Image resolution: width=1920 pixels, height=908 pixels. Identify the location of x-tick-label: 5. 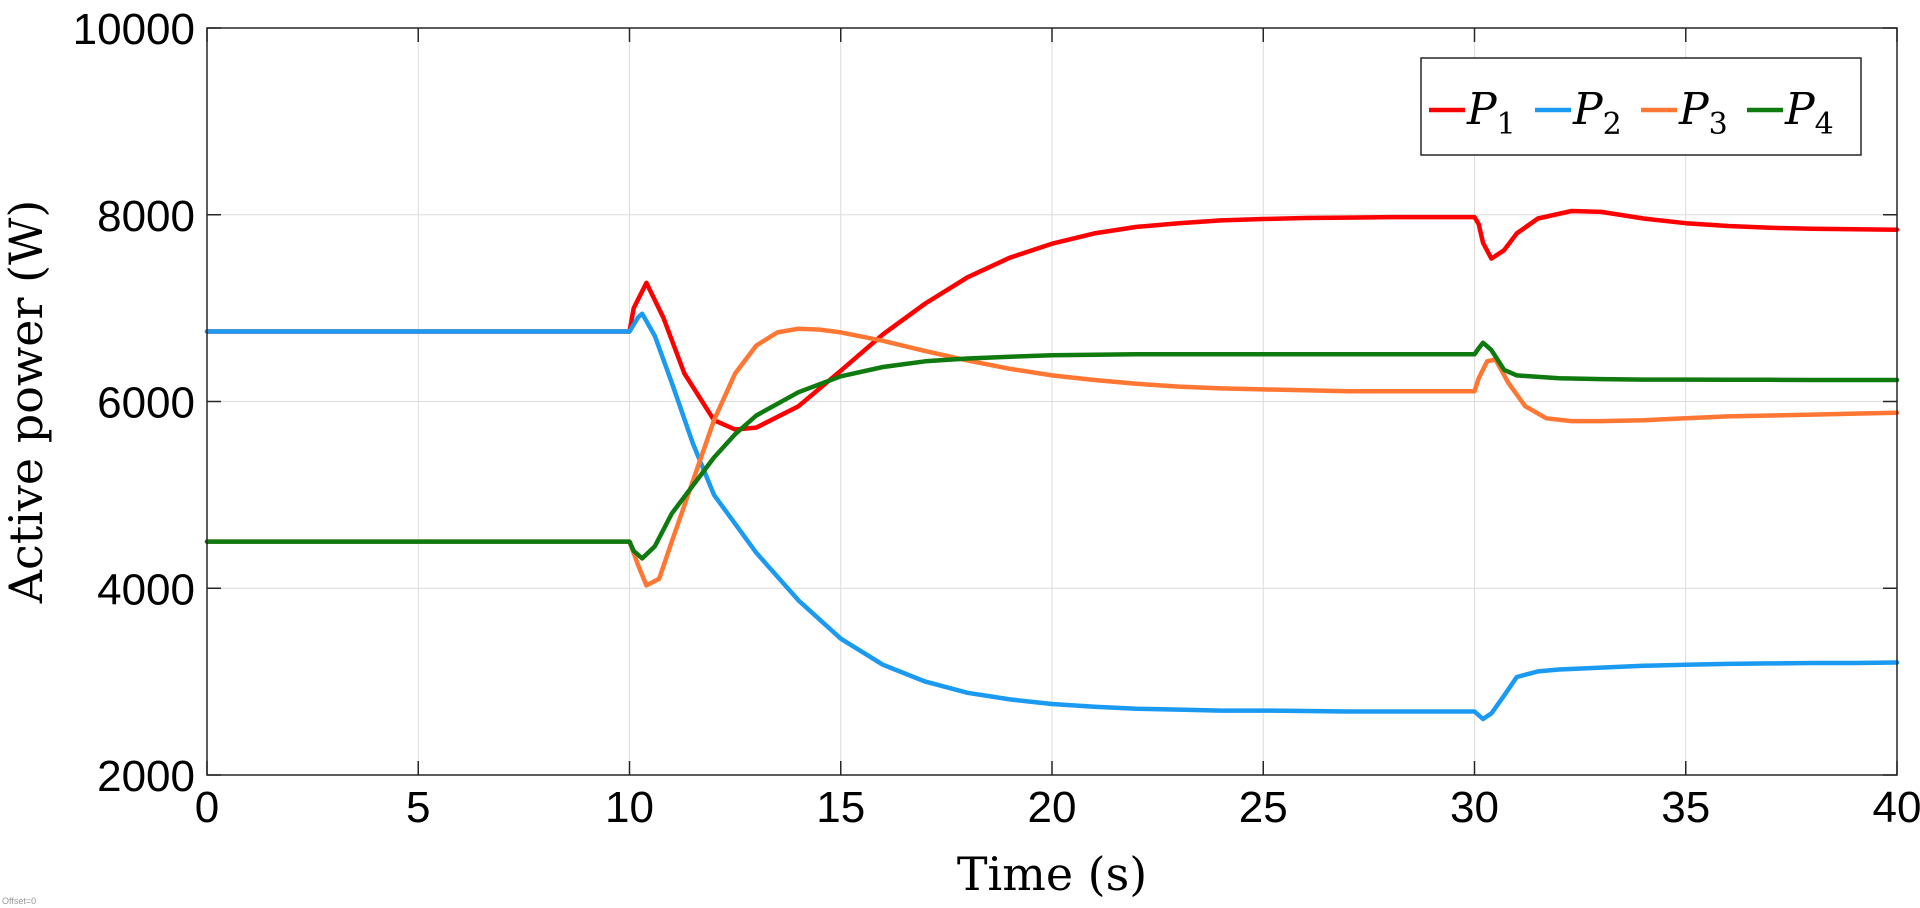
(418, 807).